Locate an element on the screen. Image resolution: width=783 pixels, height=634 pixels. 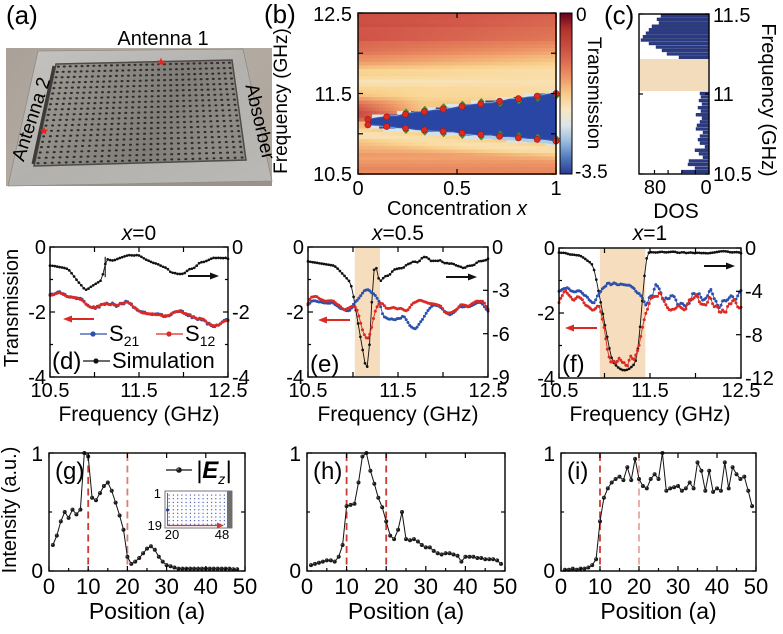
svg-text: (c) is located at coordinates (619, 15).